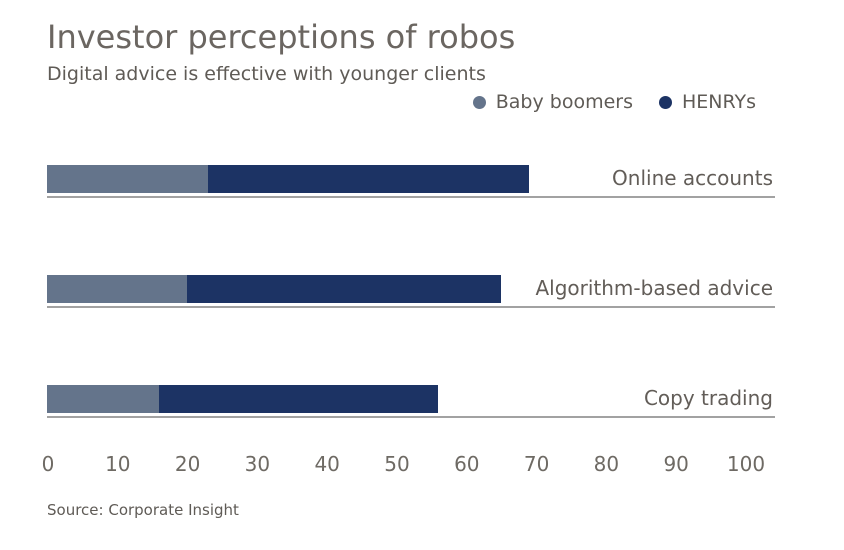  What do you see at coordinates (118, 464) in the screenshot?
I see `x-tick-label: 10` at bounding box center [118, 464].